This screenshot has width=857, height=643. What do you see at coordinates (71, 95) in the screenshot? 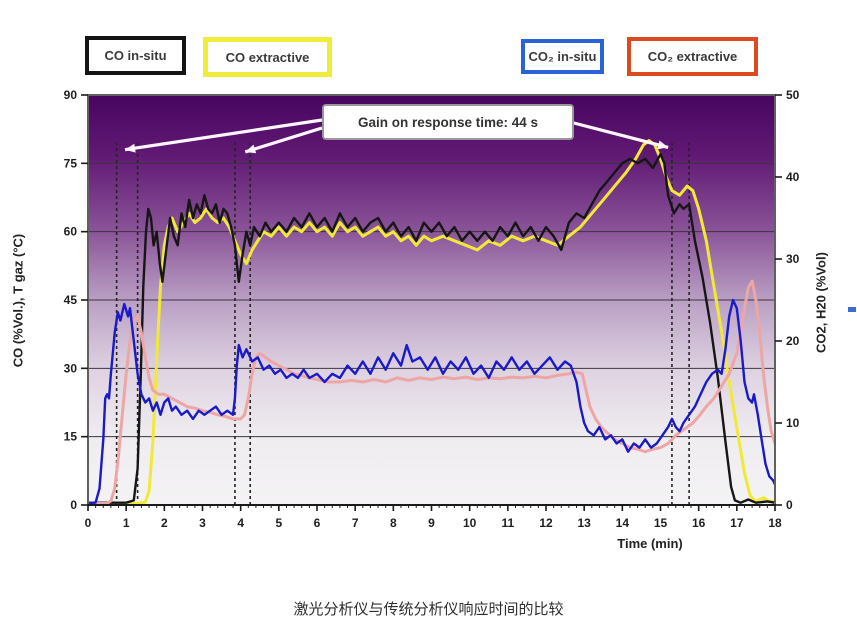
I see `y-left-tick-label: 90` at bounding box center [71, 95].